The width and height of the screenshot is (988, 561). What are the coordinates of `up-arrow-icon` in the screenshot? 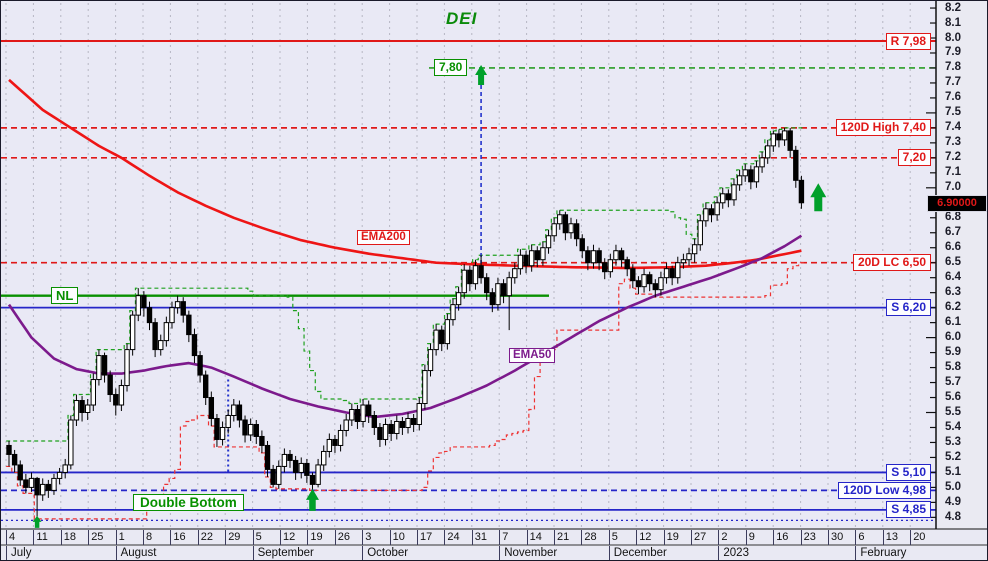 It's located at (818, 197).